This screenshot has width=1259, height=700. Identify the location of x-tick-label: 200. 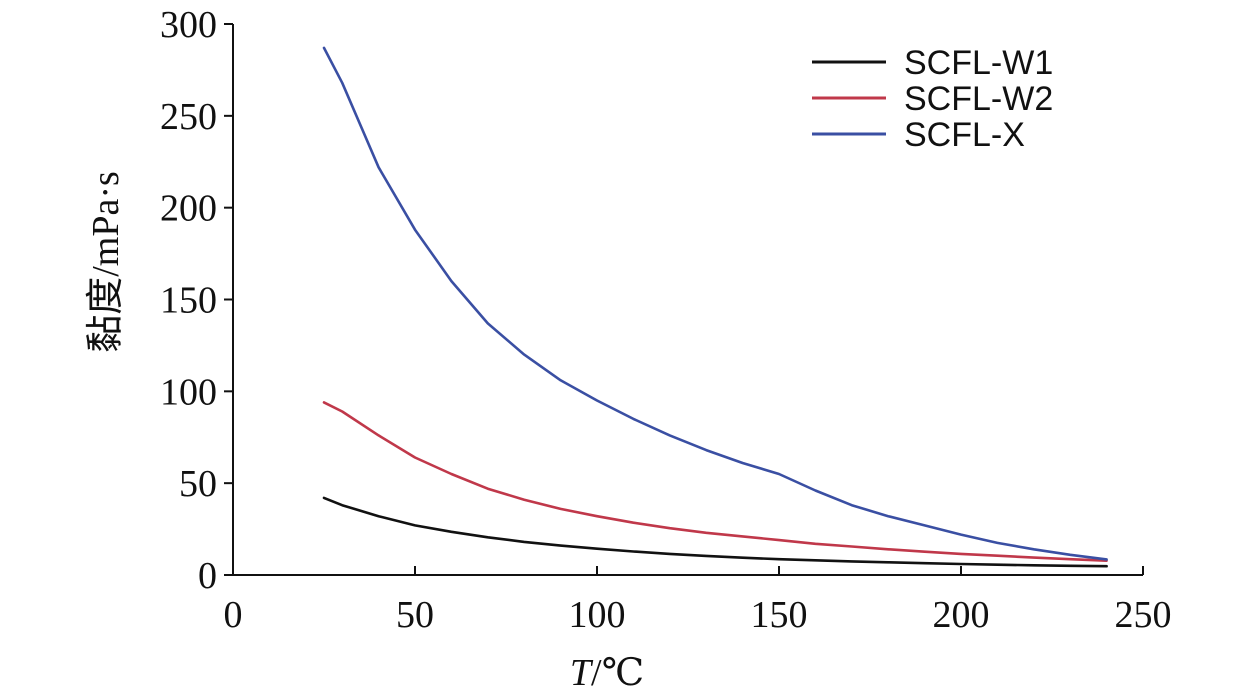
(961, 615).